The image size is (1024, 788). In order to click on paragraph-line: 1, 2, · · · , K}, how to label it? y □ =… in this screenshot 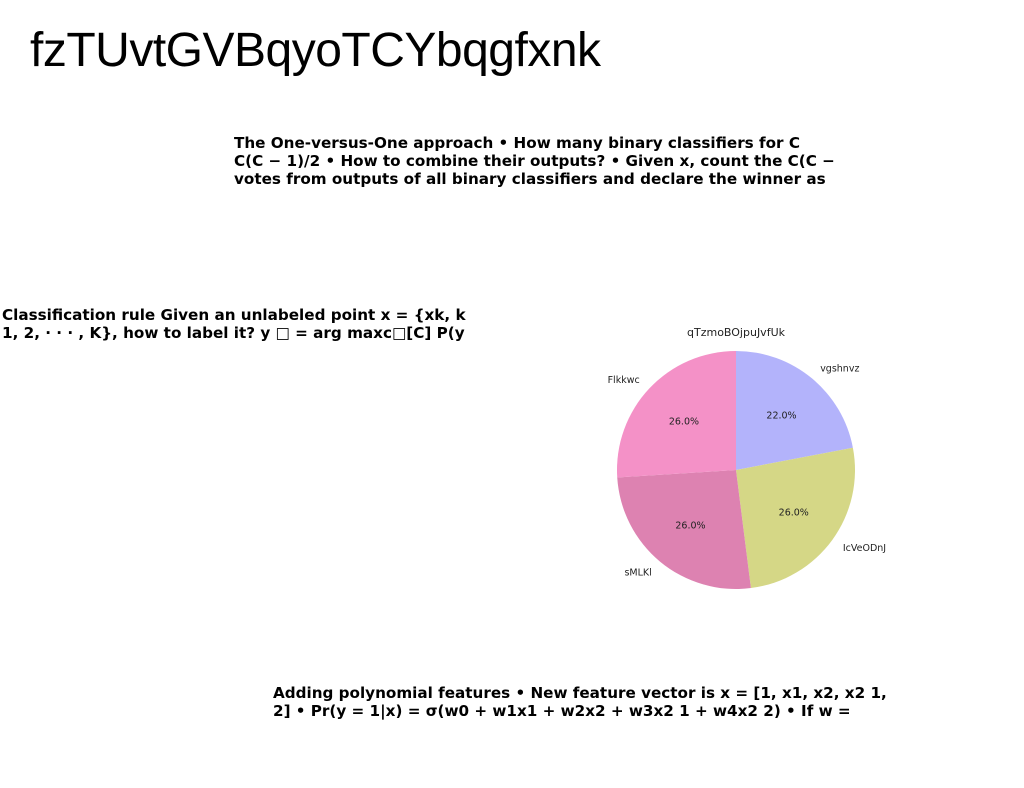, I will do `click(233, 333)`.